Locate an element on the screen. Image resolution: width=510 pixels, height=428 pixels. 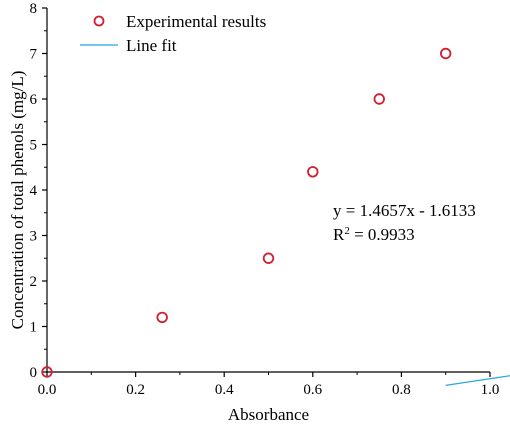
y-tick-label: 8 is located at coordinates (34, 9).